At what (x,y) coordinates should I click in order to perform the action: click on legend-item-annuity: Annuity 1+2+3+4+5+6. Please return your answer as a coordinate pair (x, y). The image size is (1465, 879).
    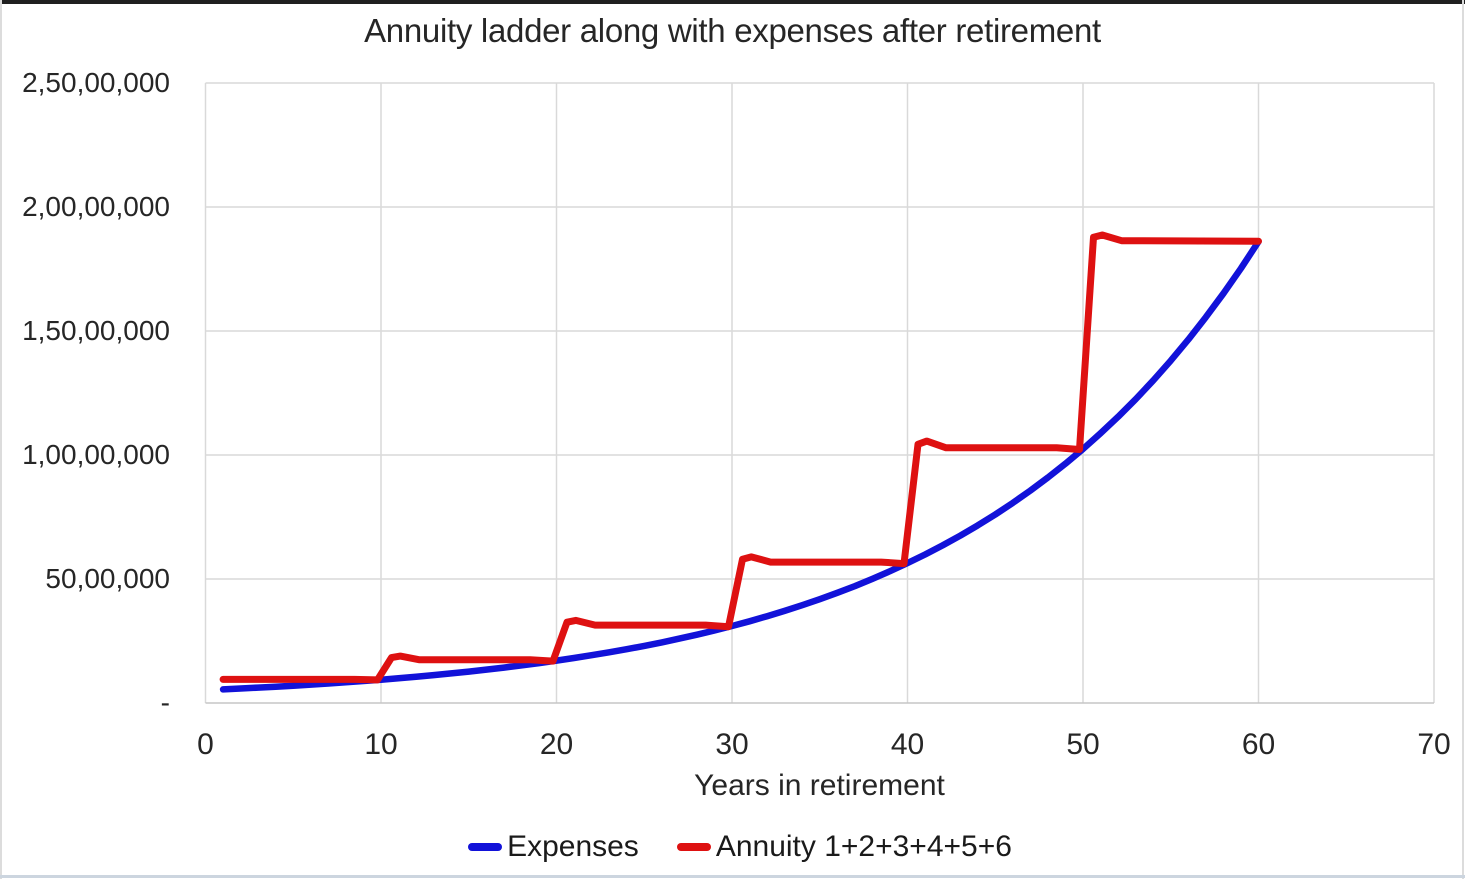
    Looking at the image, I should click on (844, 847).